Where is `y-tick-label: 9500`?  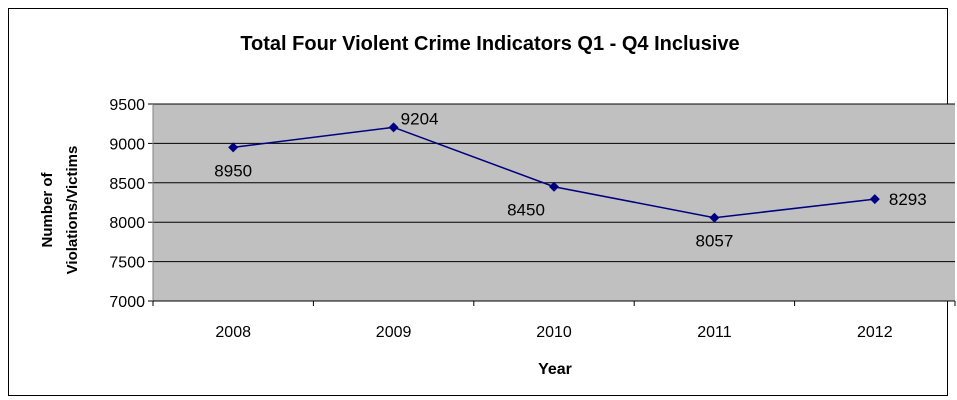
y-tick-label: 9500 is located at coordinates (127, 105).